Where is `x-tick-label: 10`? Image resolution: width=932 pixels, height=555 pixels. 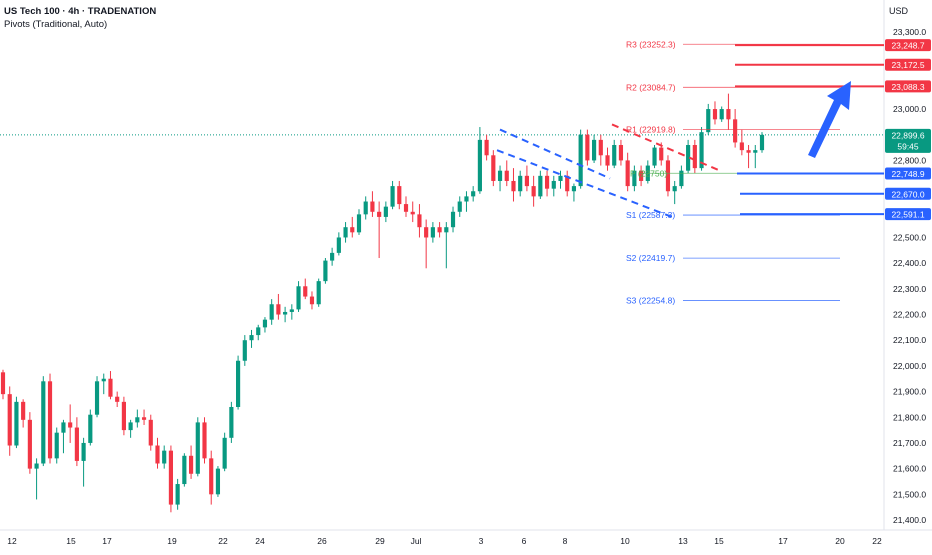
x-tick-label: 10 is located at coordinates (625, 541).